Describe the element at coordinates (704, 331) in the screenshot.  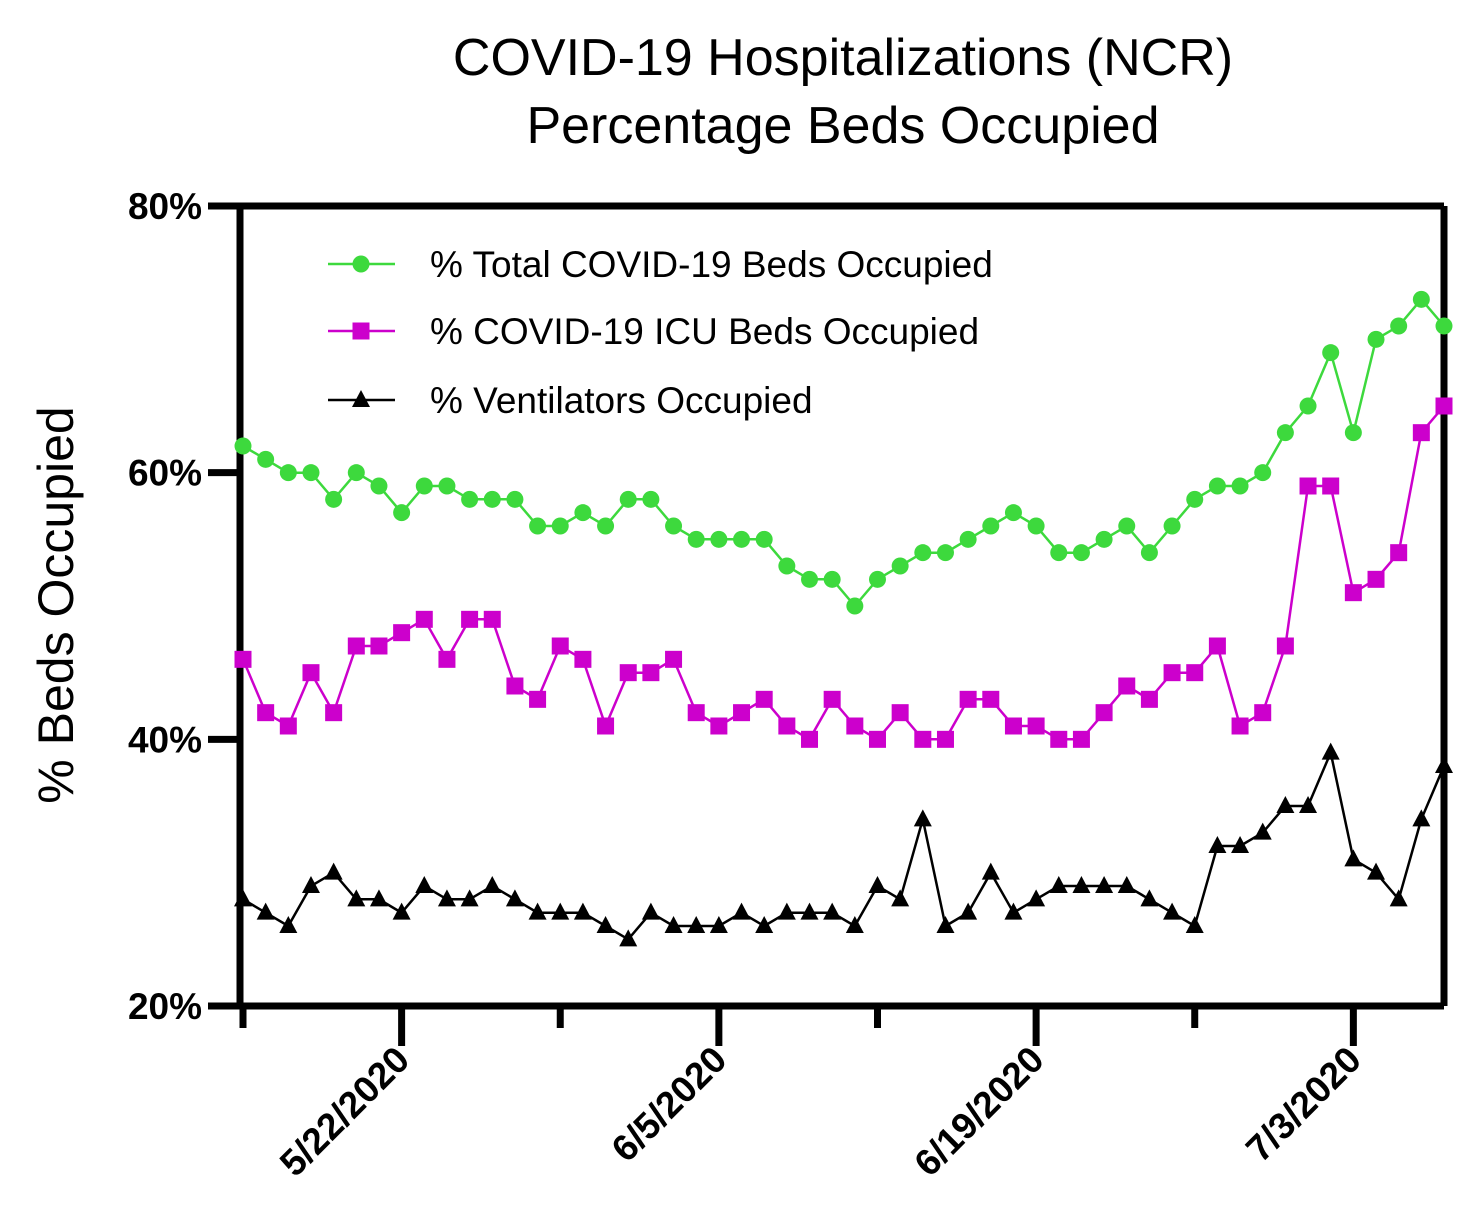
I see `legend-label: % COVID-19 ICU Beds Occupied` at that location.